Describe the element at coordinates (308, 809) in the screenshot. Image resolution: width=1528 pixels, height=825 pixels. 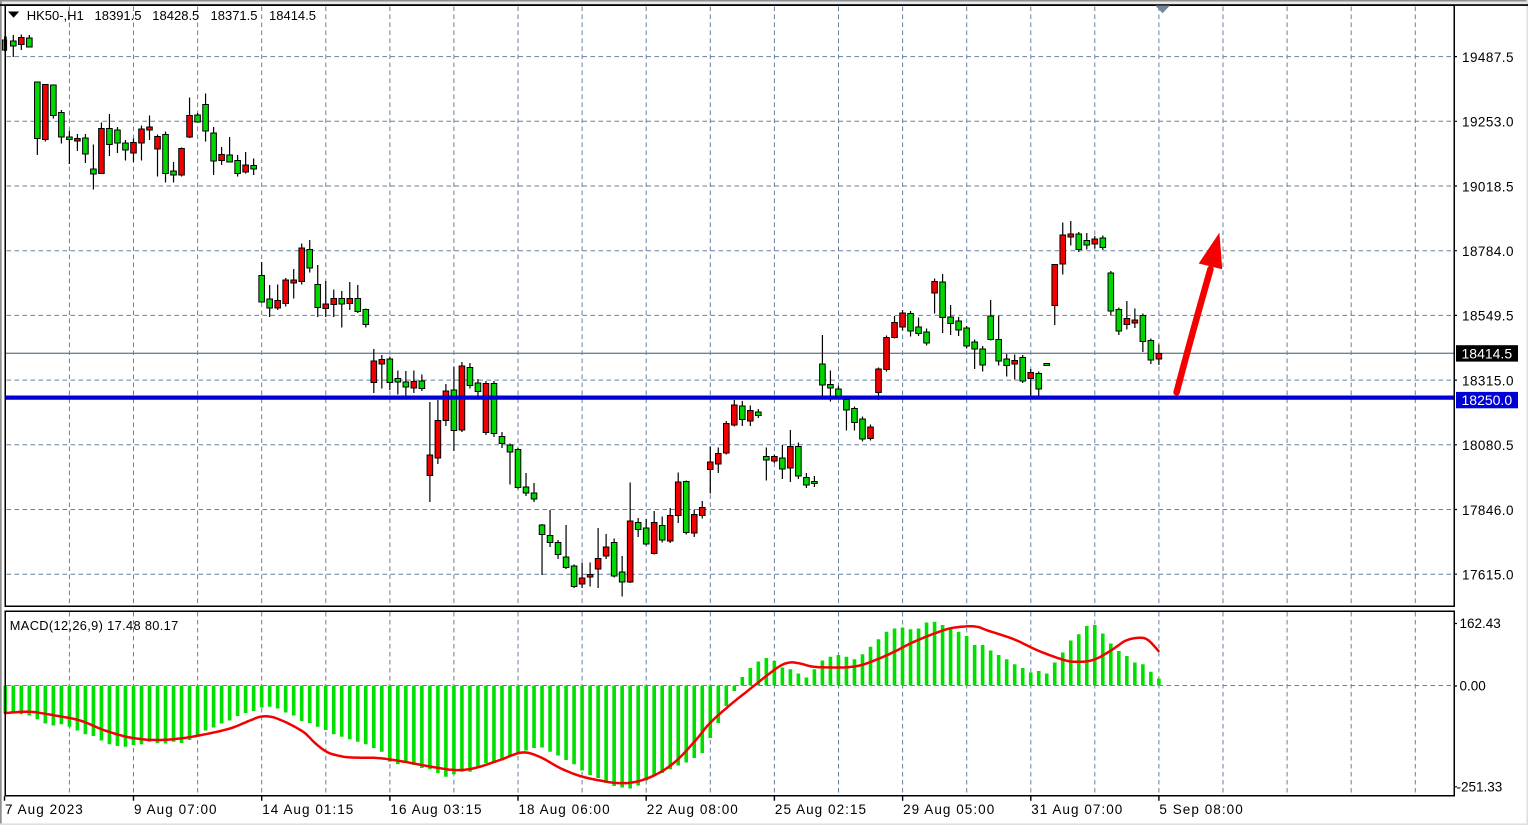
I see `svg-text: 14 Aug 01:15` at that location.